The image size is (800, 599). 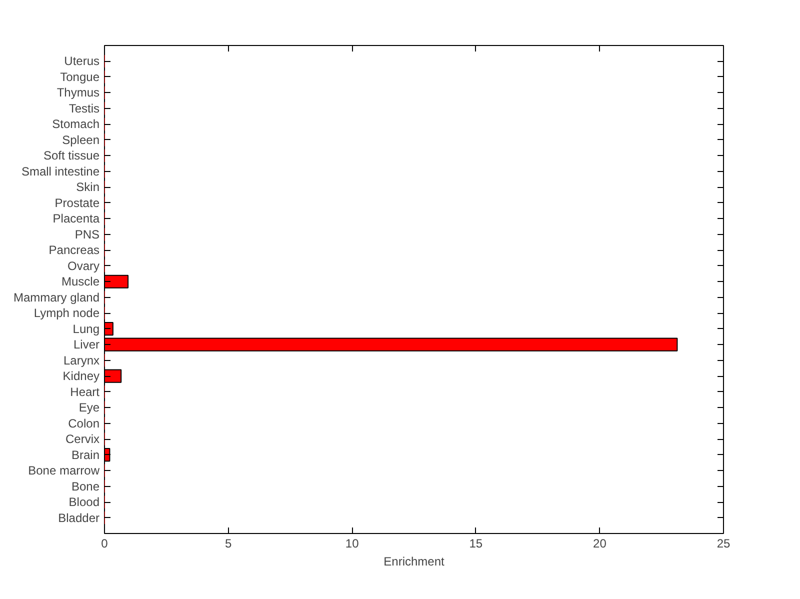 What do you see at coordinates (352, 543) in the screenshot?
I see `x-tick-label: 10` at bounding box center [352, 543].